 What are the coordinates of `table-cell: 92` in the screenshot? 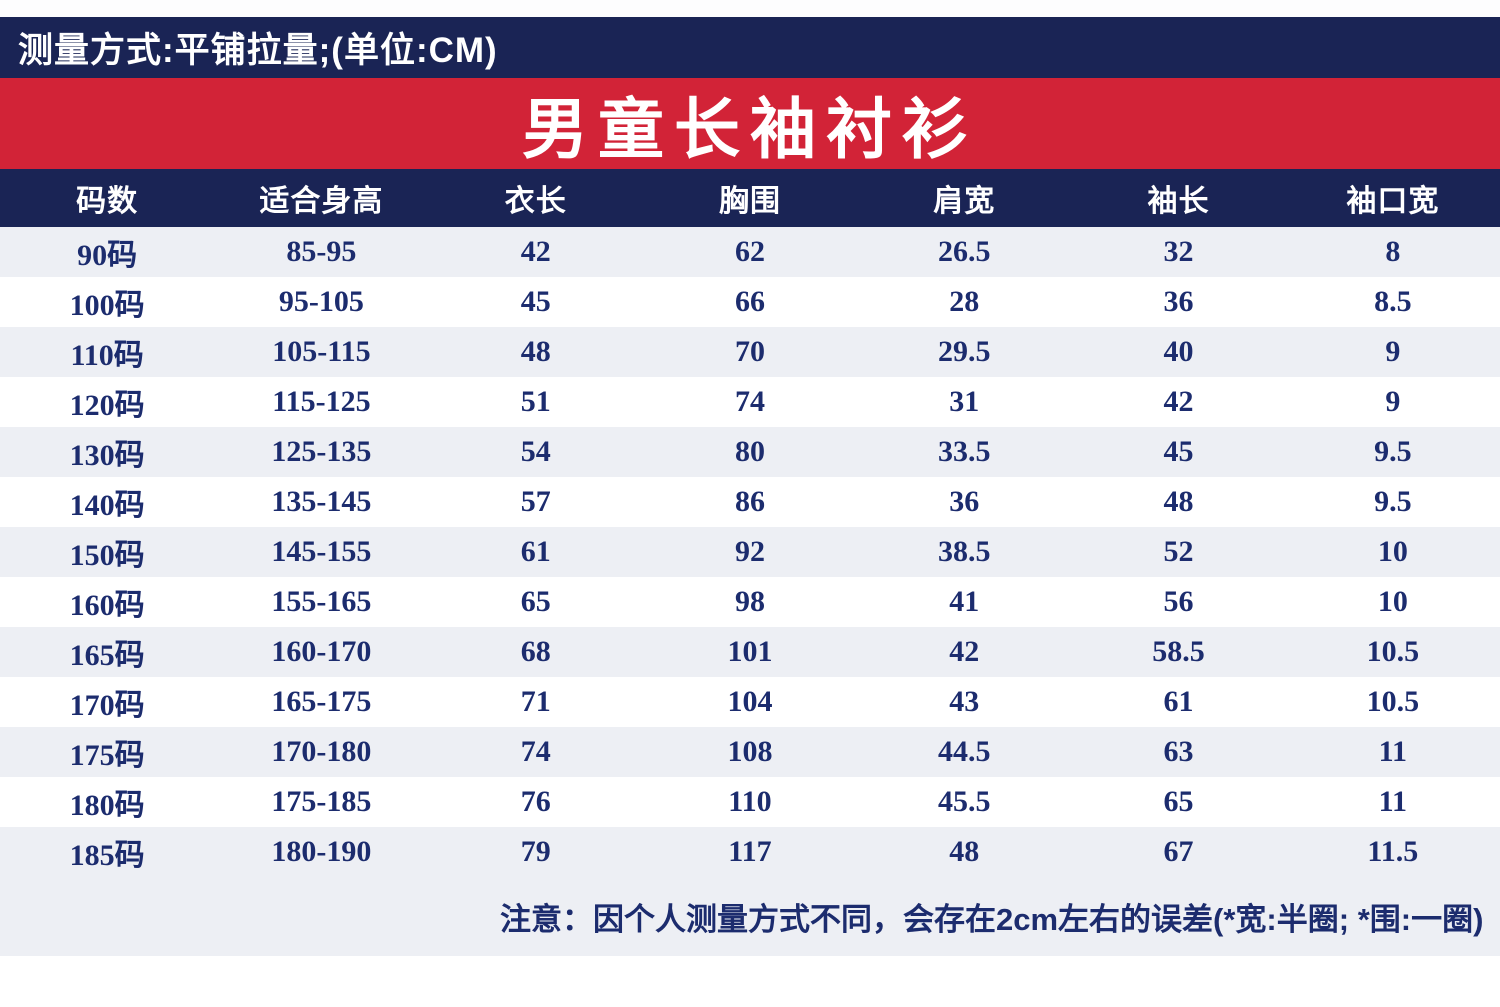 It's located at (749, 551).